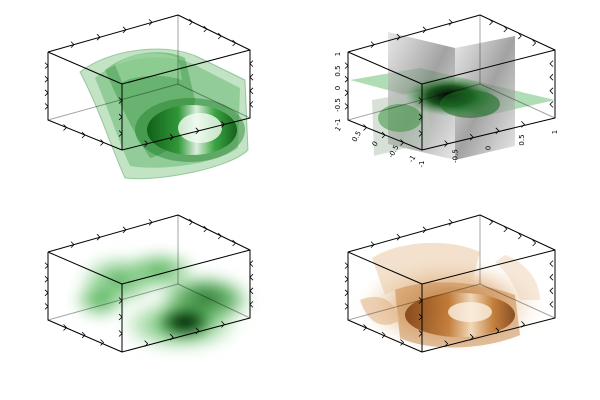  I want to click on z-tick-label: -0.5, so click(338, 105).